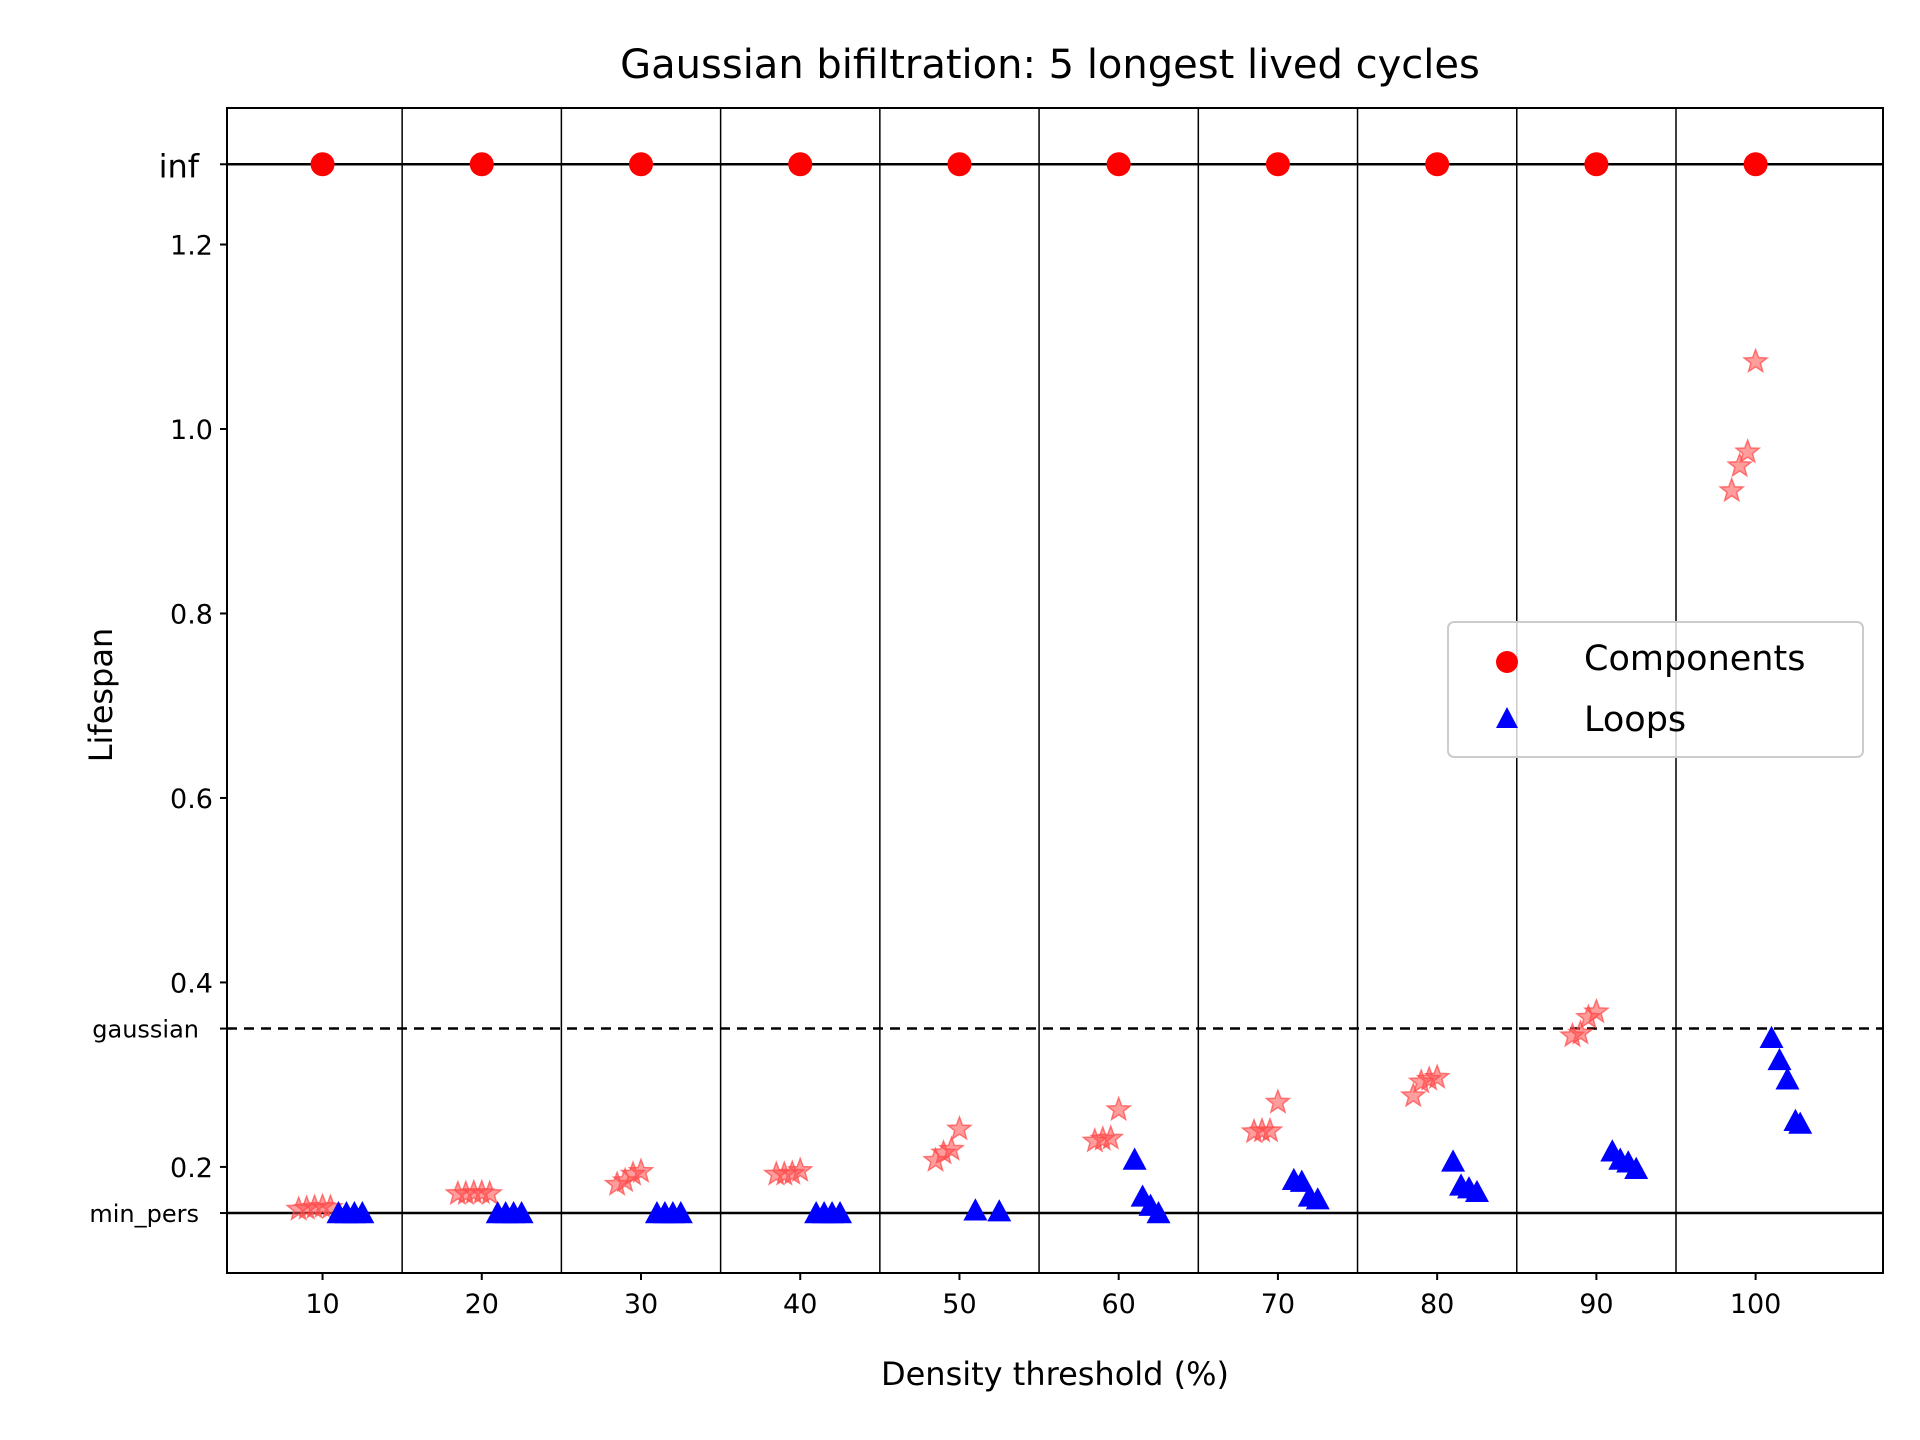  What do you see at coordinates (1756, 1304) in the screenshot?
I see `x-tick-label: 100` at bounding box center [1756, 1304].